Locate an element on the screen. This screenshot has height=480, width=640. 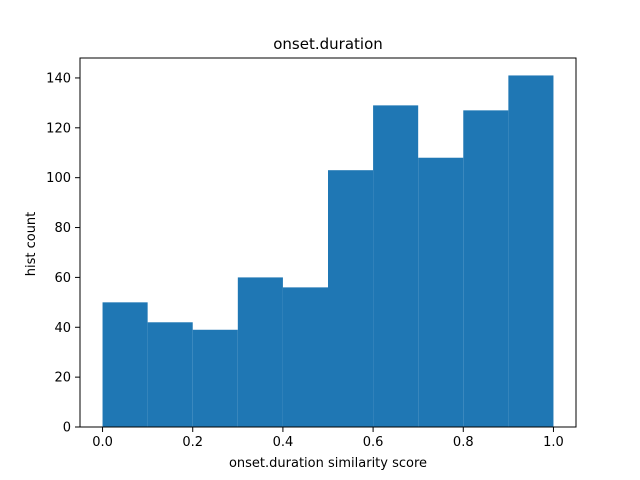
y-tick-label-6: 120 is located at coordinates (58, 128).